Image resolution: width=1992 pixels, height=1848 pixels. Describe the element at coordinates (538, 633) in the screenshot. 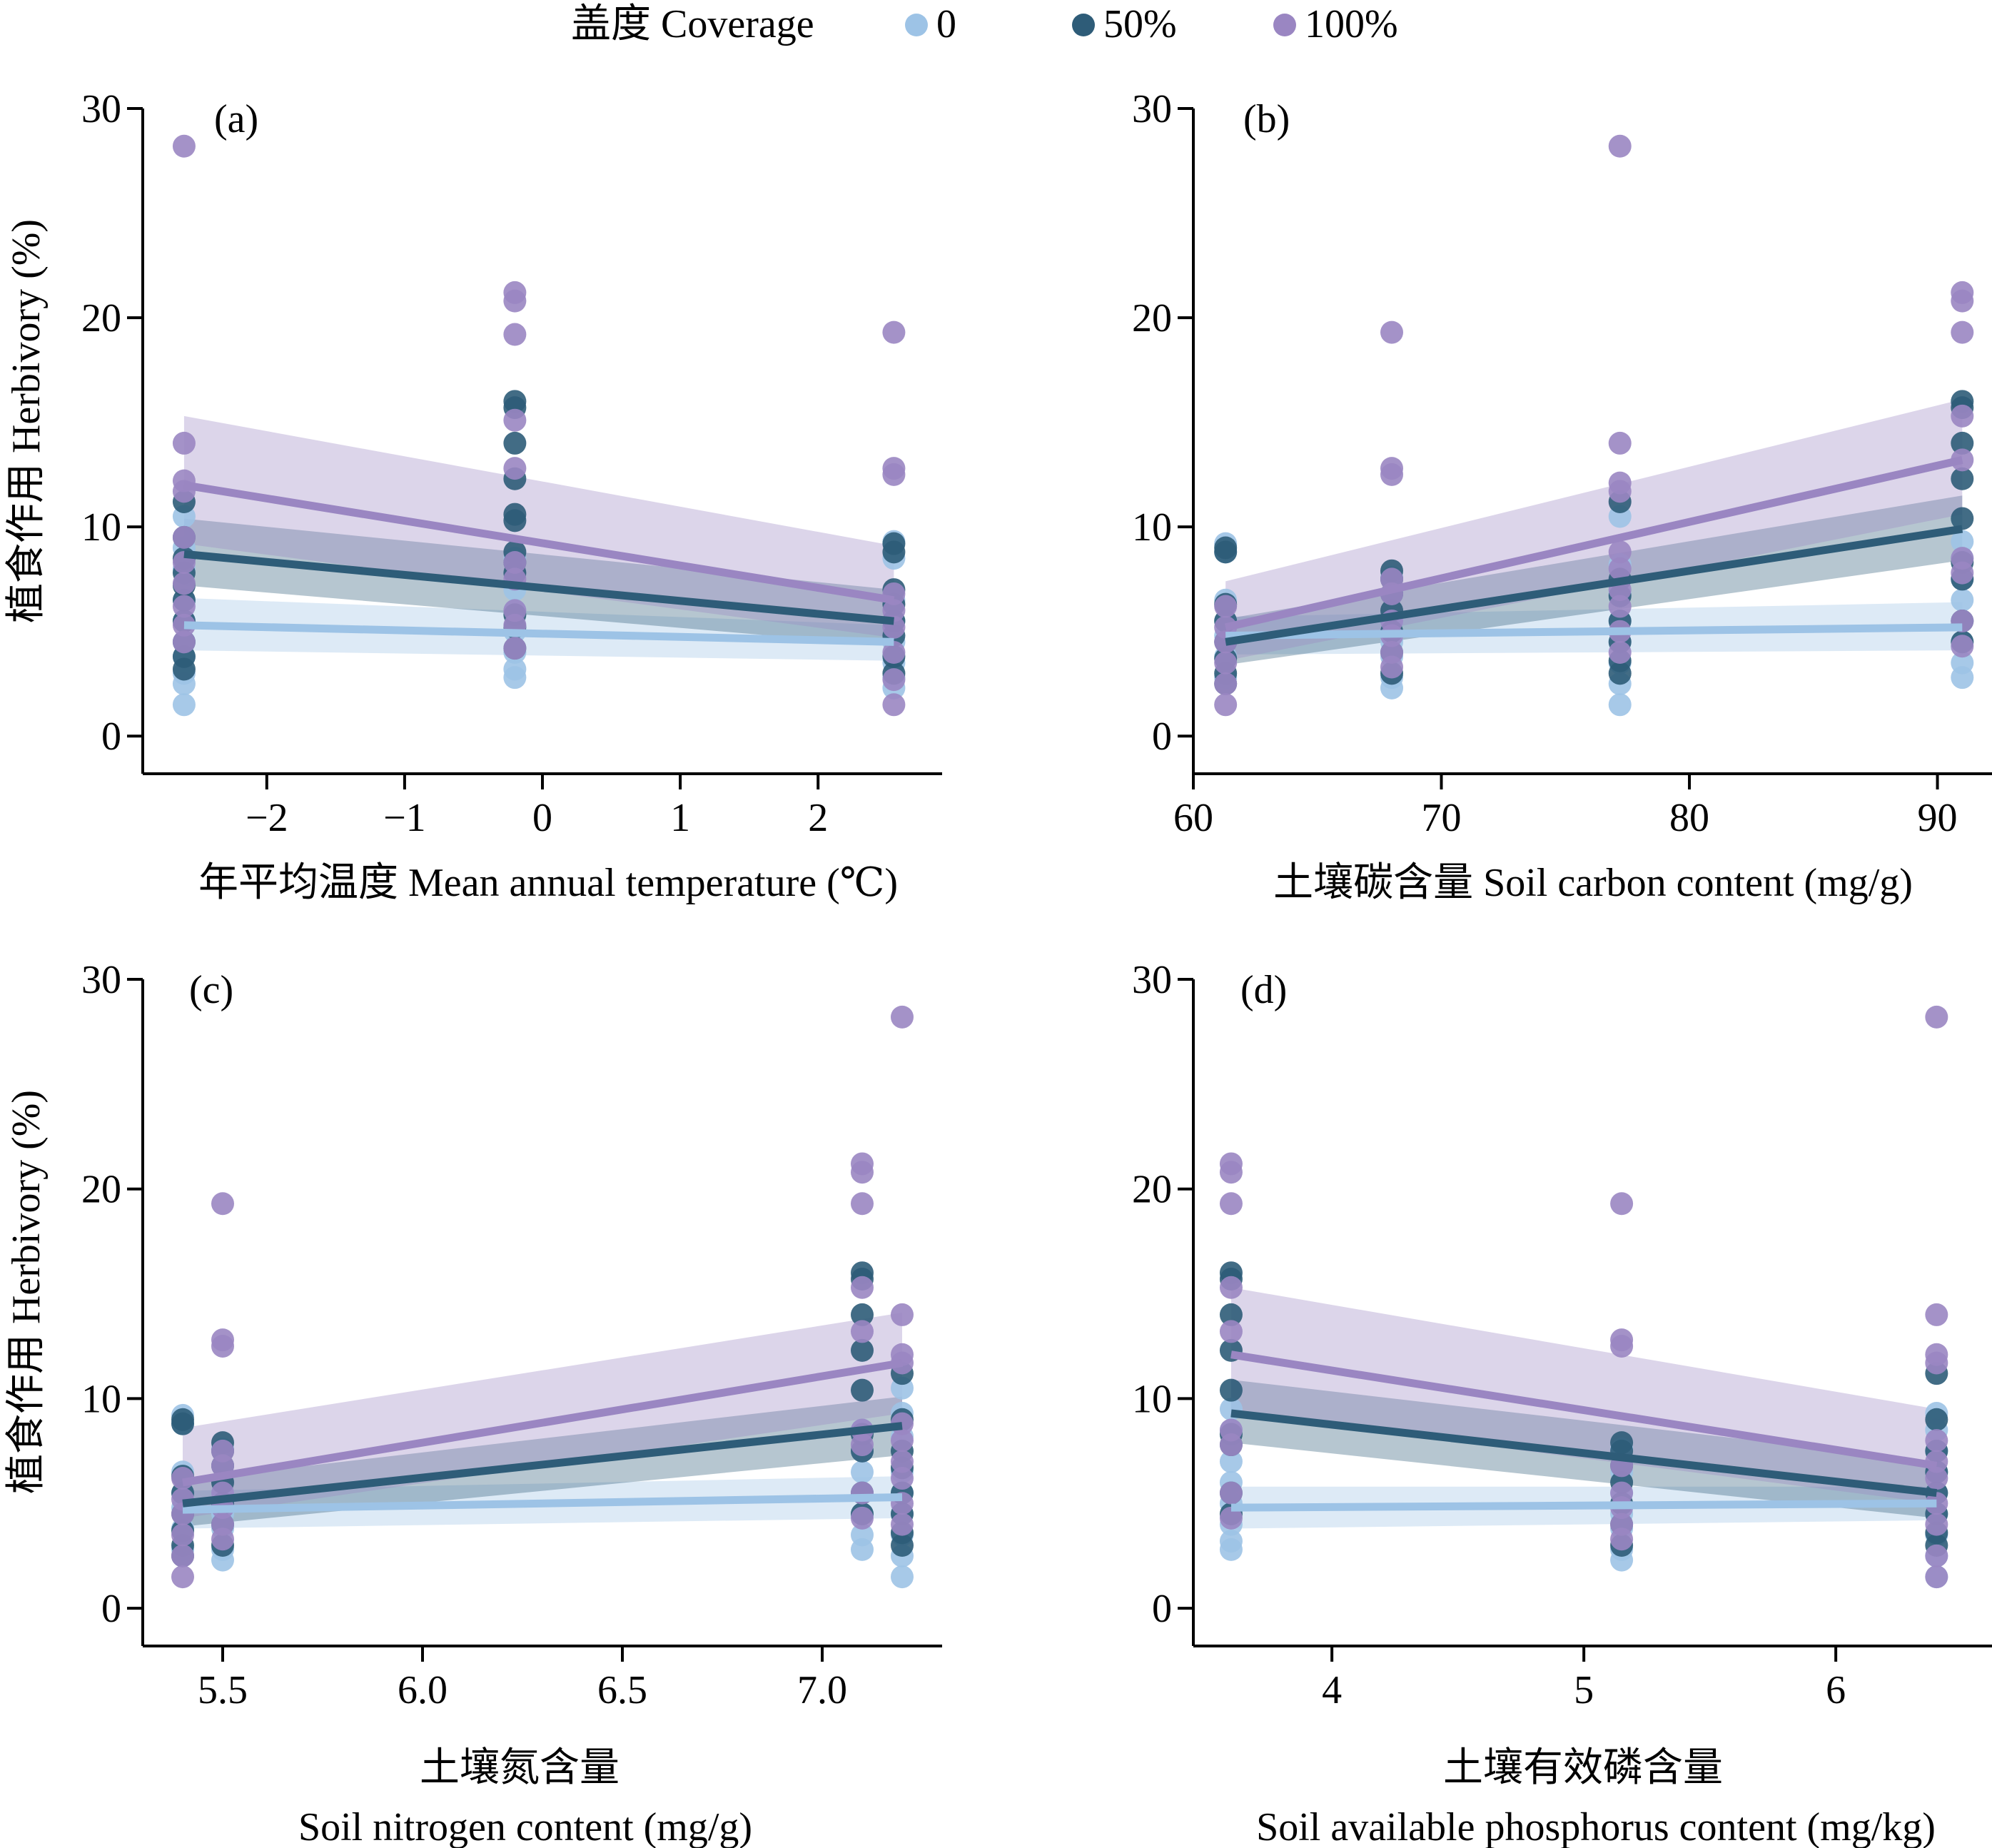

I see `fit-line-0-a` at that location.